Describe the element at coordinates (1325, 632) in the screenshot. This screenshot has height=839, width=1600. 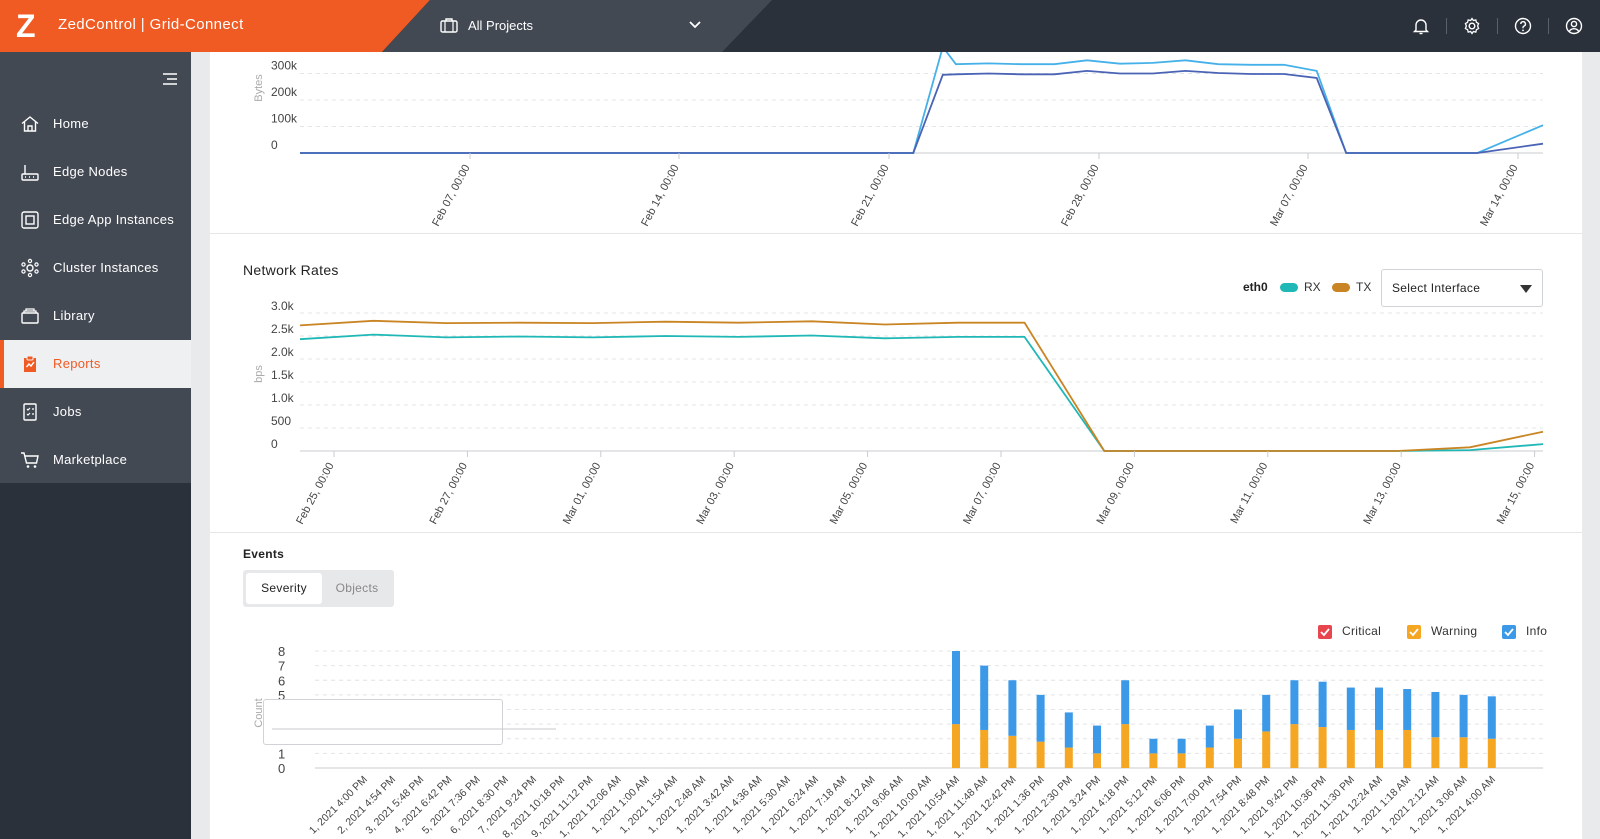
I see `critical-checkbox` at that location.